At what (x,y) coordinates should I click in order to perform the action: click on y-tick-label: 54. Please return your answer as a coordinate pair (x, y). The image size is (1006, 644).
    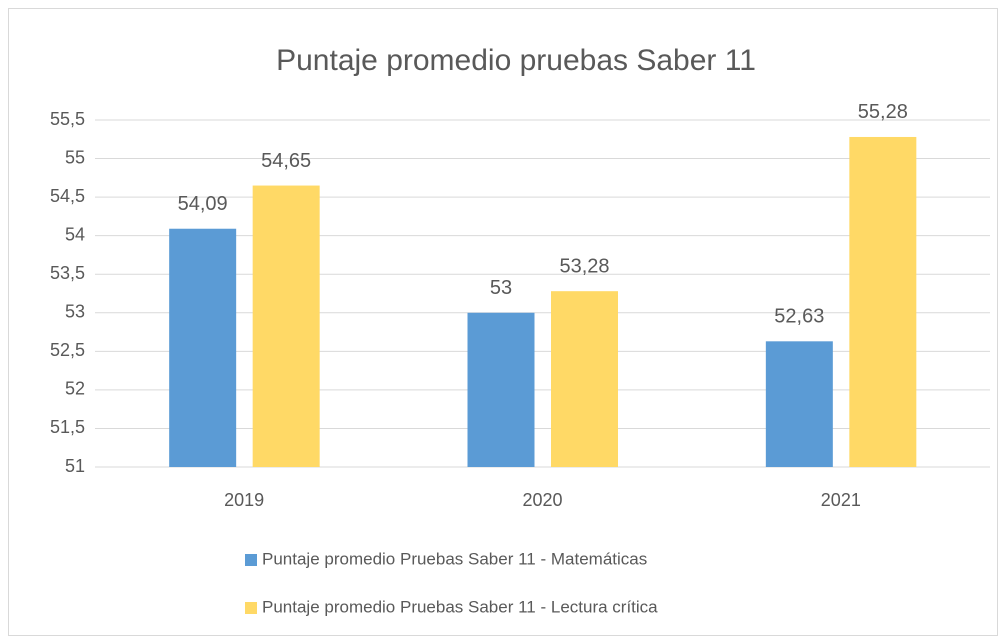
    Looking at the image, I should click on (75, 234).